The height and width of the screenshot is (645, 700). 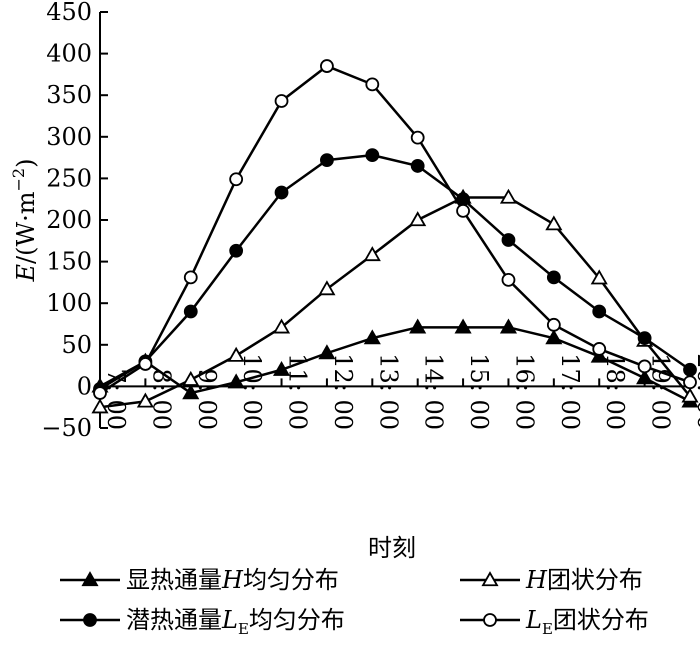 I want to click on y-axis-label-symbol: E, so click(x=26, y=273).